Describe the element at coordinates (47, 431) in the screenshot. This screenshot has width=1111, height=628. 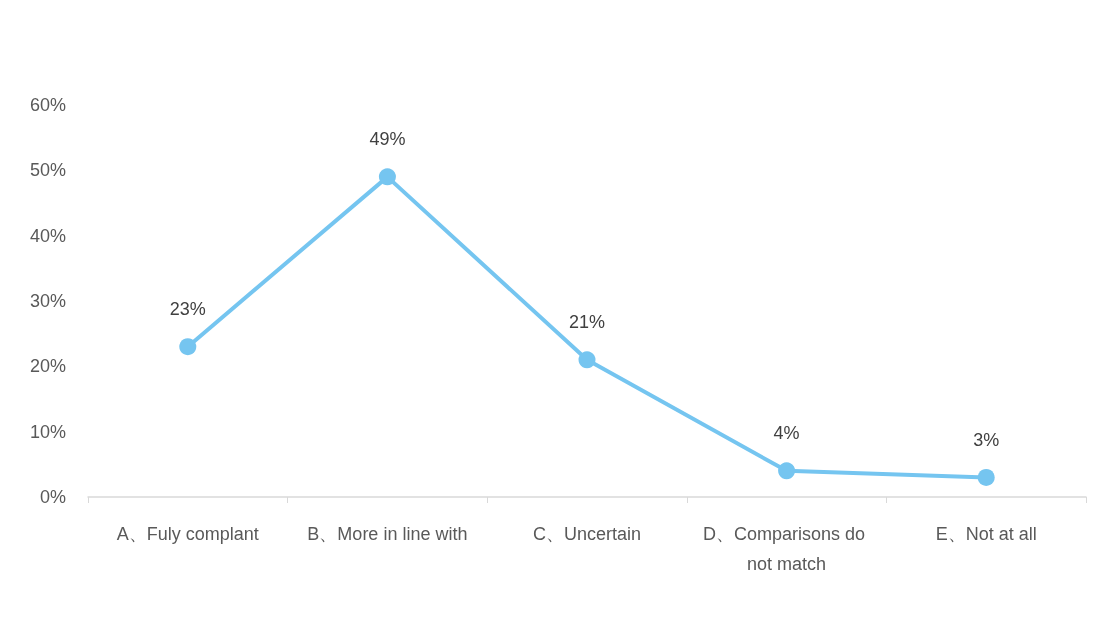
I see `y-tick-label: 10%` at that location.